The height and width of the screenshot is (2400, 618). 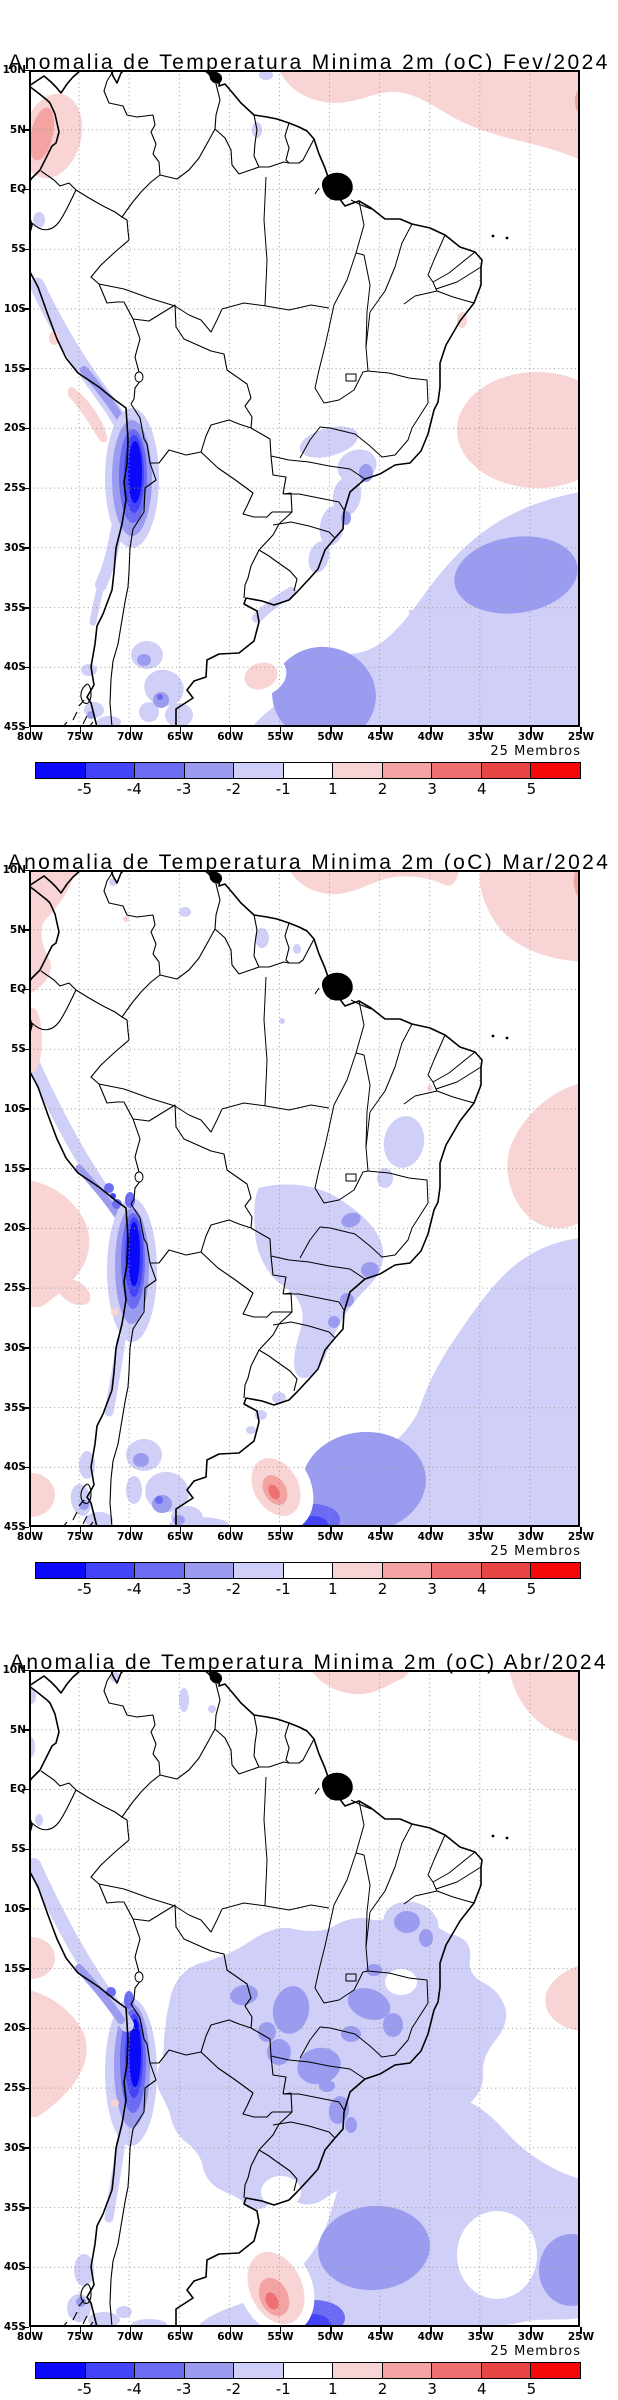 I want to click on lon-label-60w: 60W, so click(x=230, y=2337).